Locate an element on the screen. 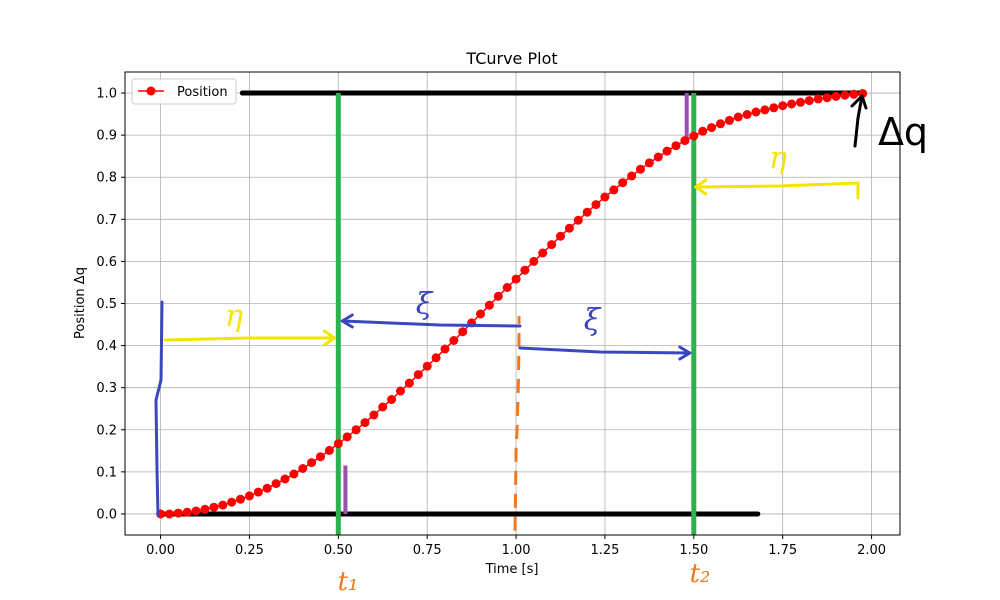  annotation-eta-left: η is located at coordinates (234, 316).